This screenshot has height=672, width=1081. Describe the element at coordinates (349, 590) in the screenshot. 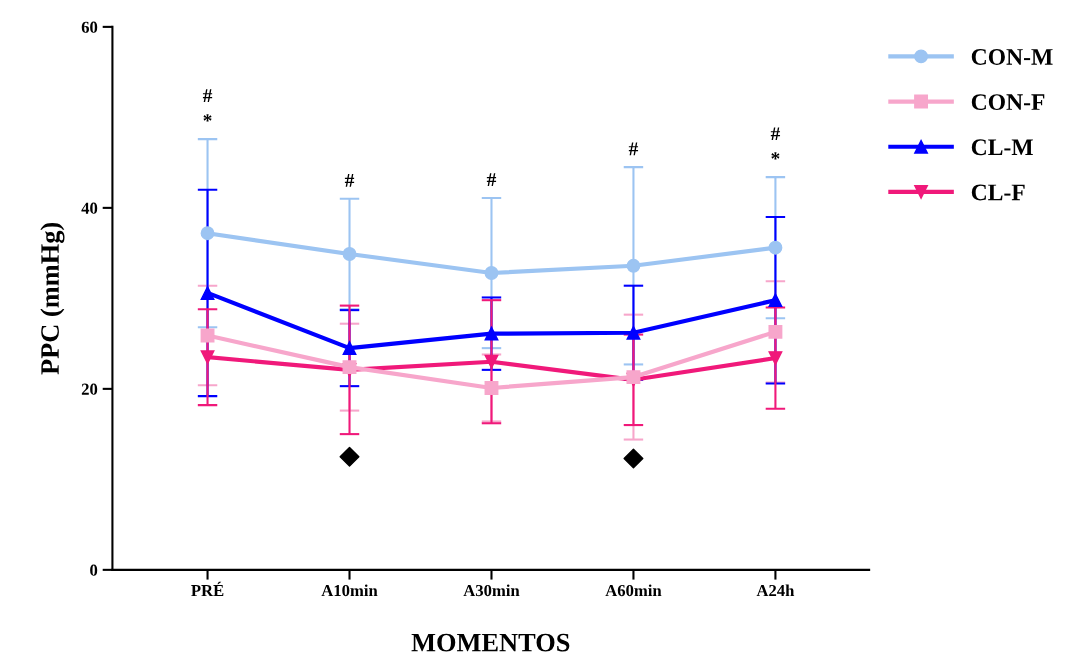

I see `x-tick-label: A10min` at that location.